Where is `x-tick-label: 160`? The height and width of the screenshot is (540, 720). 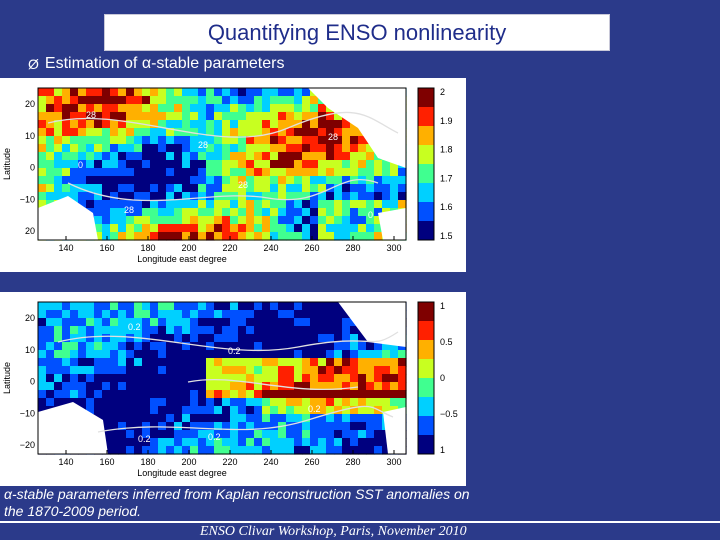
x-tick-label: 160 is located at coordinates (106, 462).